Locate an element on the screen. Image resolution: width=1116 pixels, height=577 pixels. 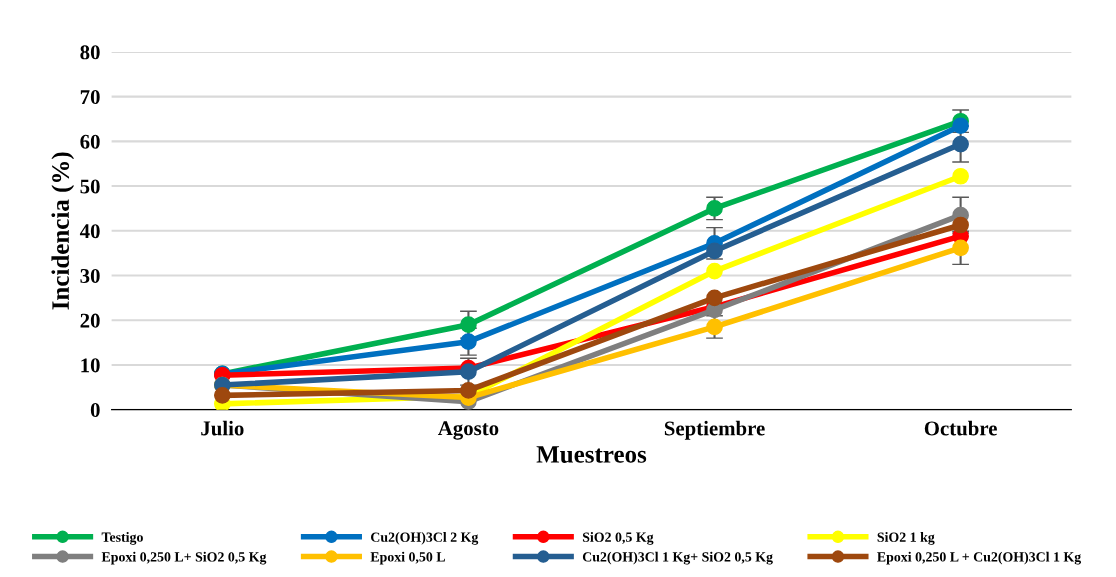
y-tick-label: 0 is located at coordinates (95, 410).